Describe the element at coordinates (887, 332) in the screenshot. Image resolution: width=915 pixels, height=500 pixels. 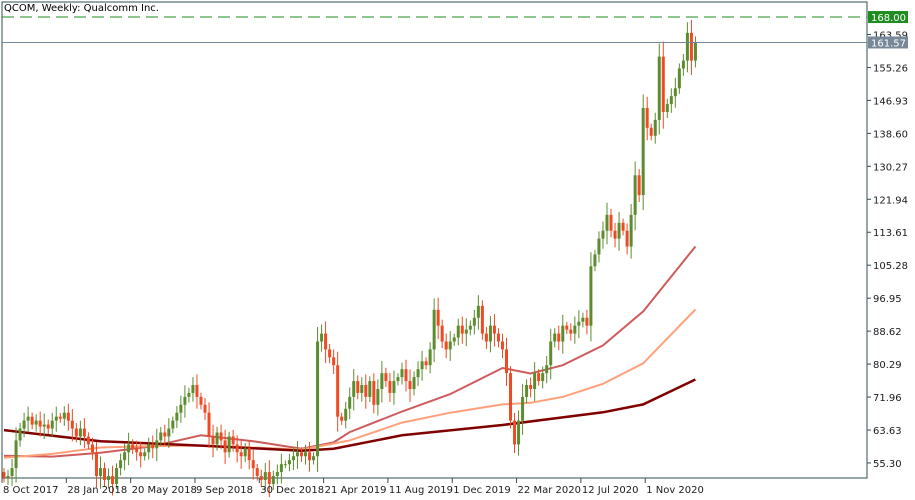
I see `y-tick-label: 88.62` at that location.